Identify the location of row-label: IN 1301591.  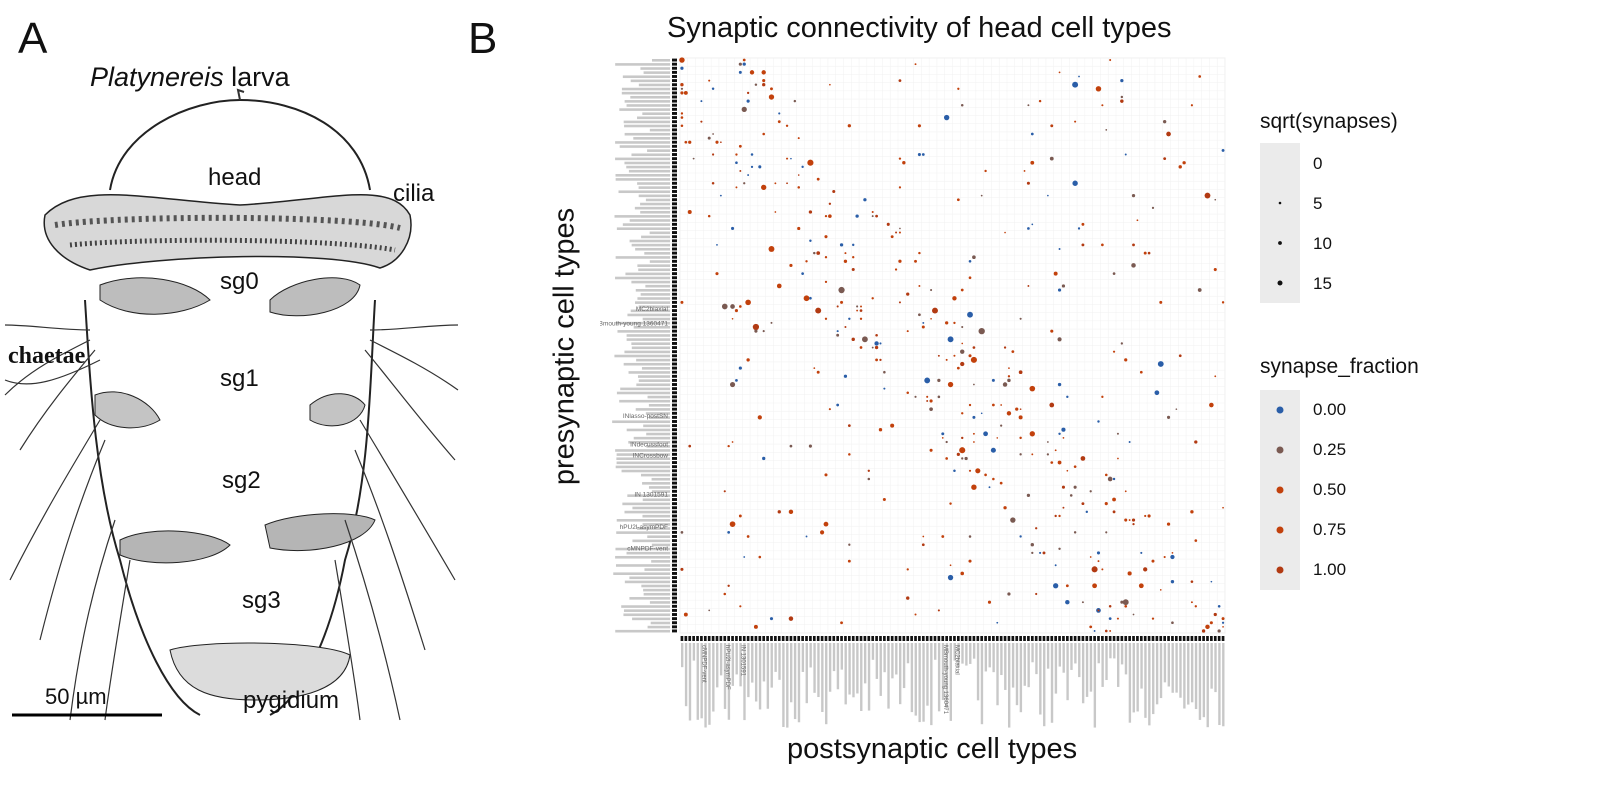
(651, 495).